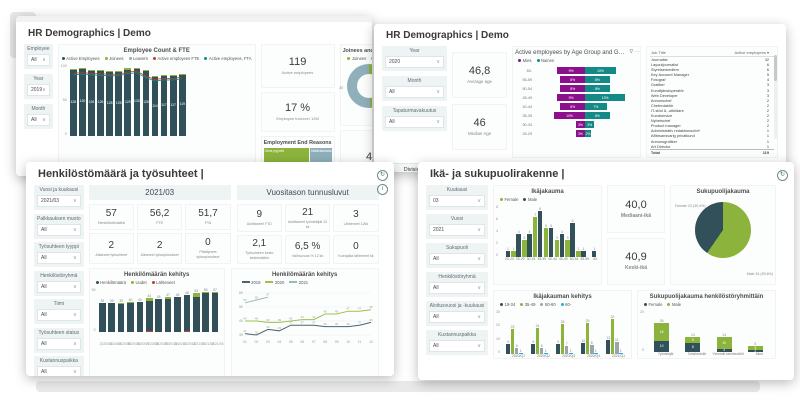  What do you see at coordinates (693, 347) in the screenshot?
I see `female-segment: 8` at bounding box center [693, 347].